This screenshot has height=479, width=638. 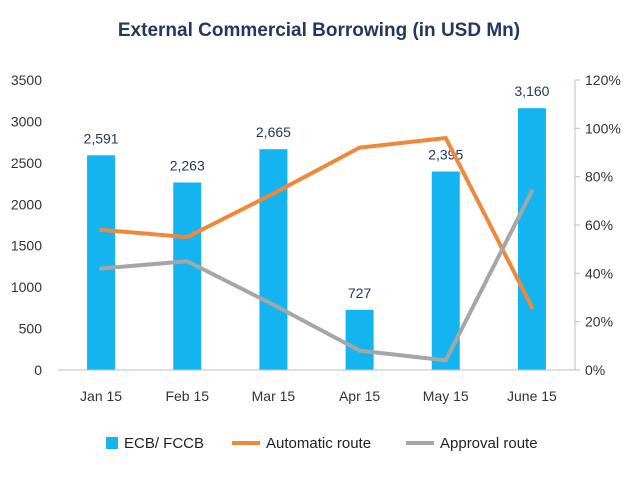 I want to click on bar-data-label: 727, so click(x=360, y=293).